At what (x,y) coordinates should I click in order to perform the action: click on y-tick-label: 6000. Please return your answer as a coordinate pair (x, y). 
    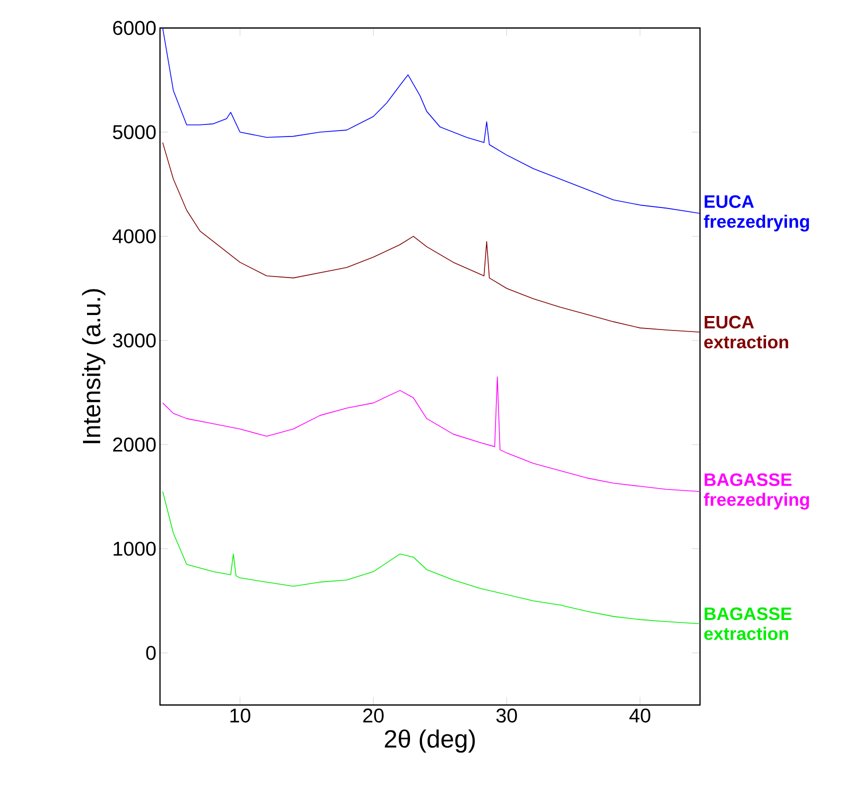
    Looking at the image, I should click on (134, 28).